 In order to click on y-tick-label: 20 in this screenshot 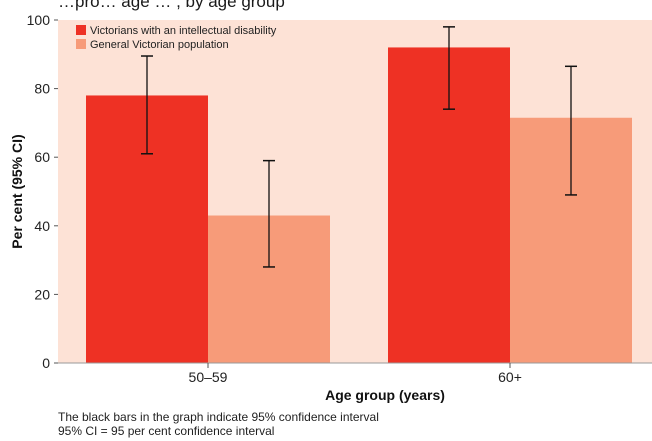, I will do `click(42, 294)`.